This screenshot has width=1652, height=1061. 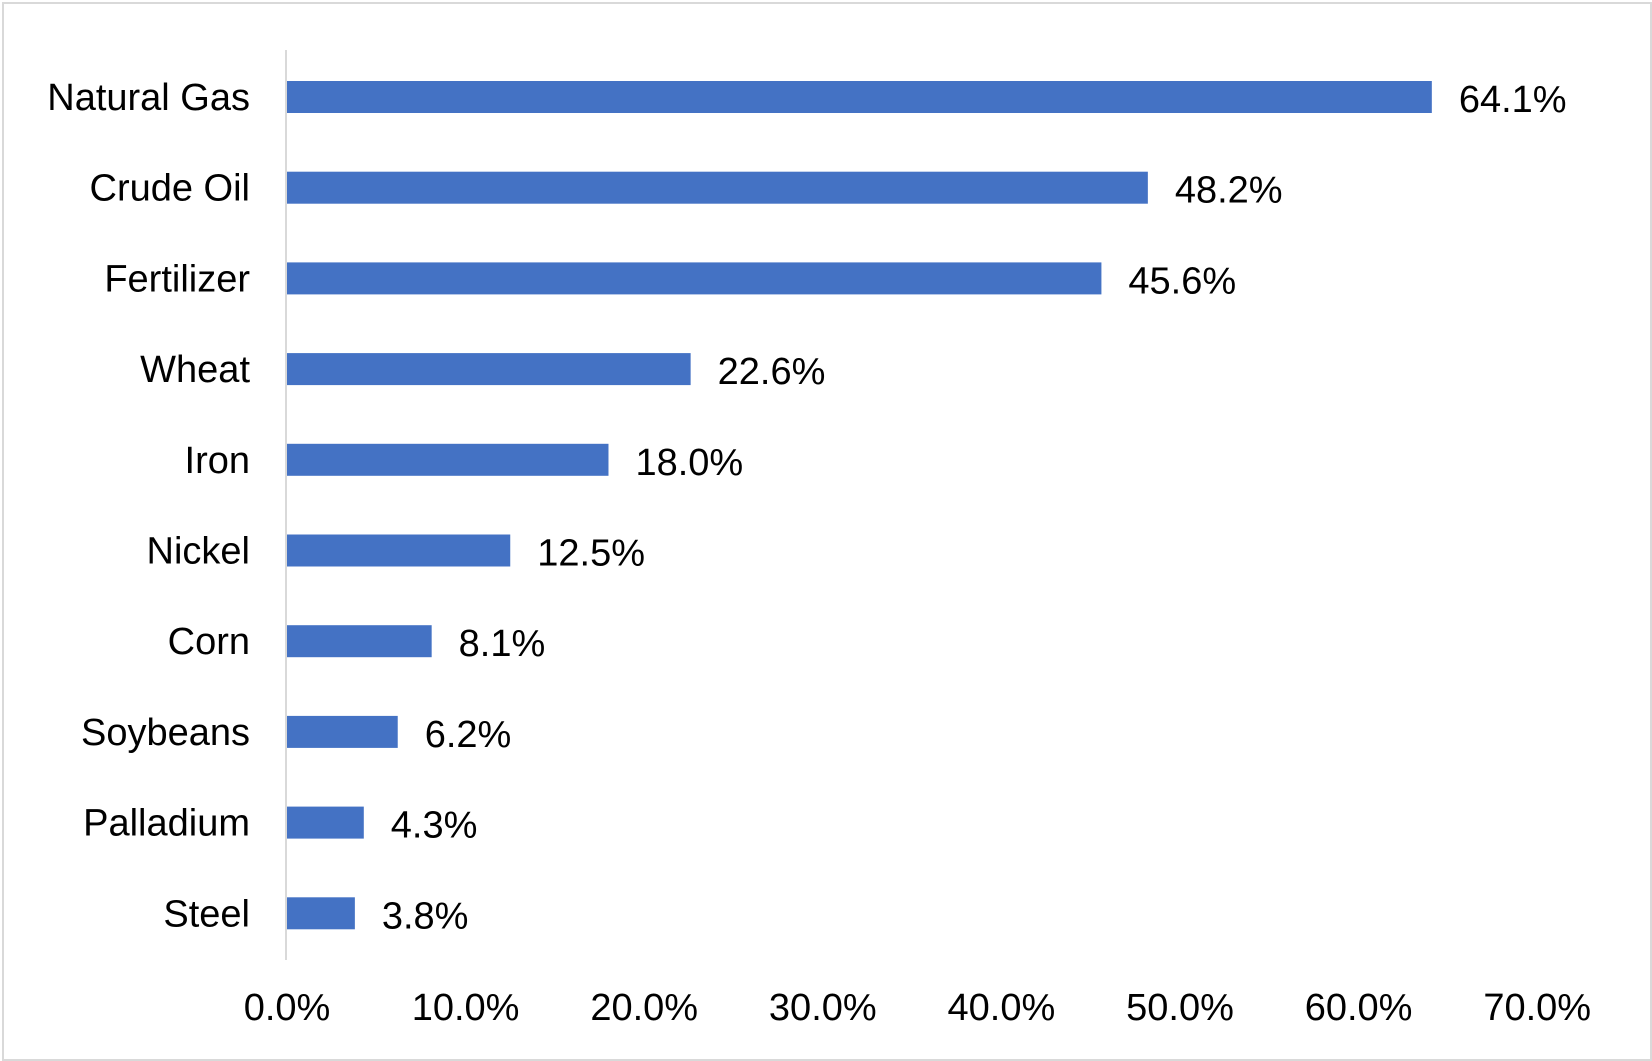 What do you see at coordinates (694, 278) in the screenshot?
I see `bar-fertilizer` at bounding box center [694, 278].